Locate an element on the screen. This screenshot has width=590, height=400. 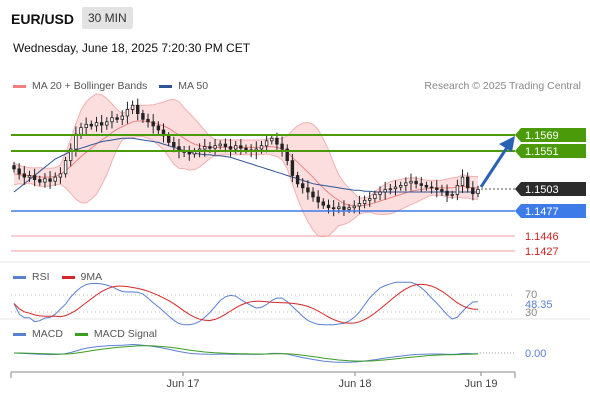
legend-ma20: MA 20 + Bollinger Bands is located at coordinates (80, 86).